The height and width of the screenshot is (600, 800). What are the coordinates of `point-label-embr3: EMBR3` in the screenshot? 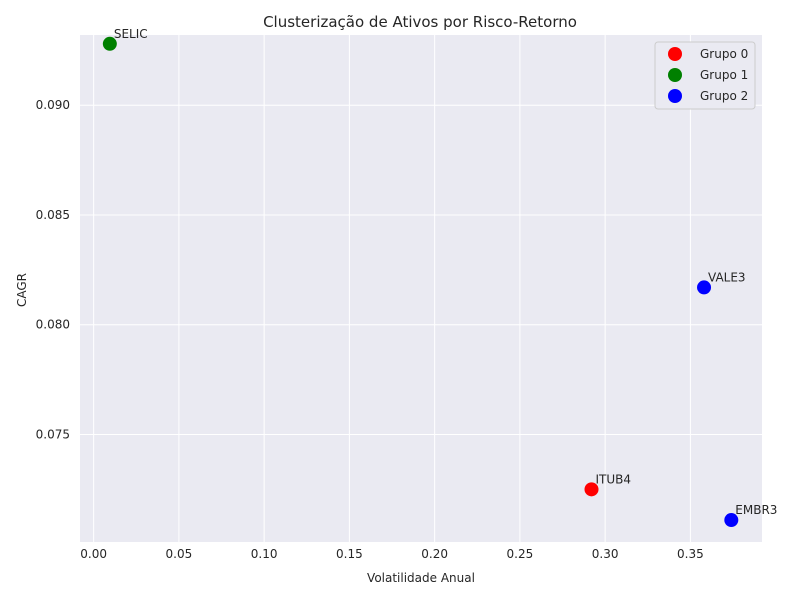 It's located at (756, 510).